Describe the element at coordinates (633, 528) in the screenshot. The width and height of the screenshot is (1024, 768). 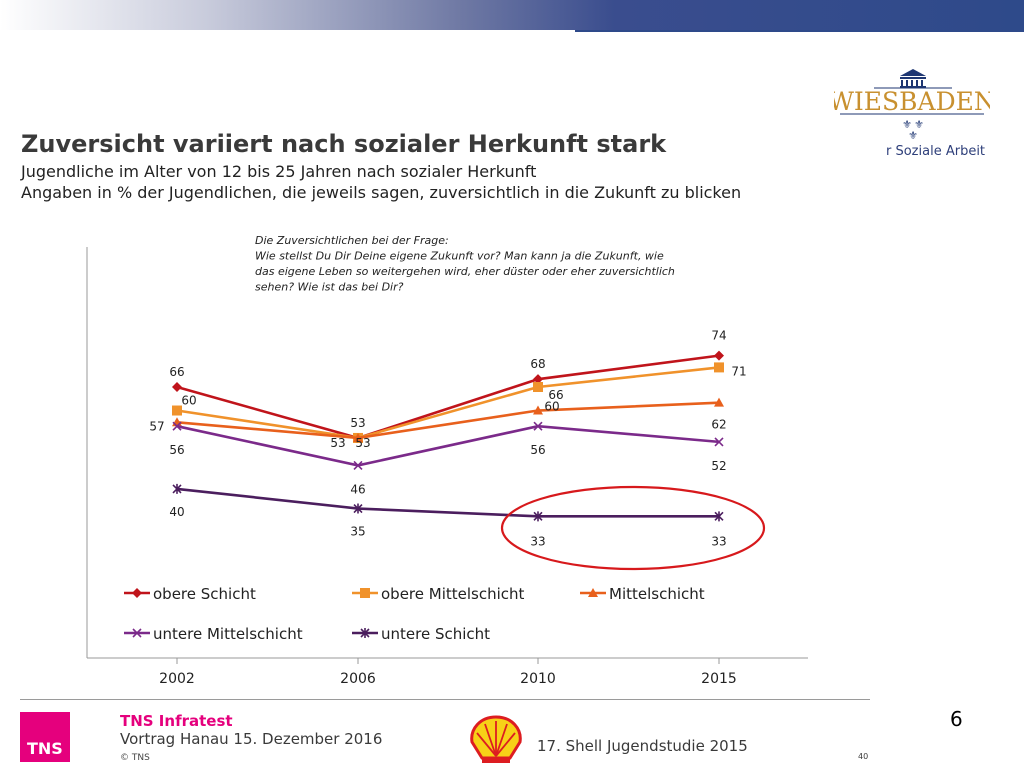
I see `highlight-ellipse` at that location.